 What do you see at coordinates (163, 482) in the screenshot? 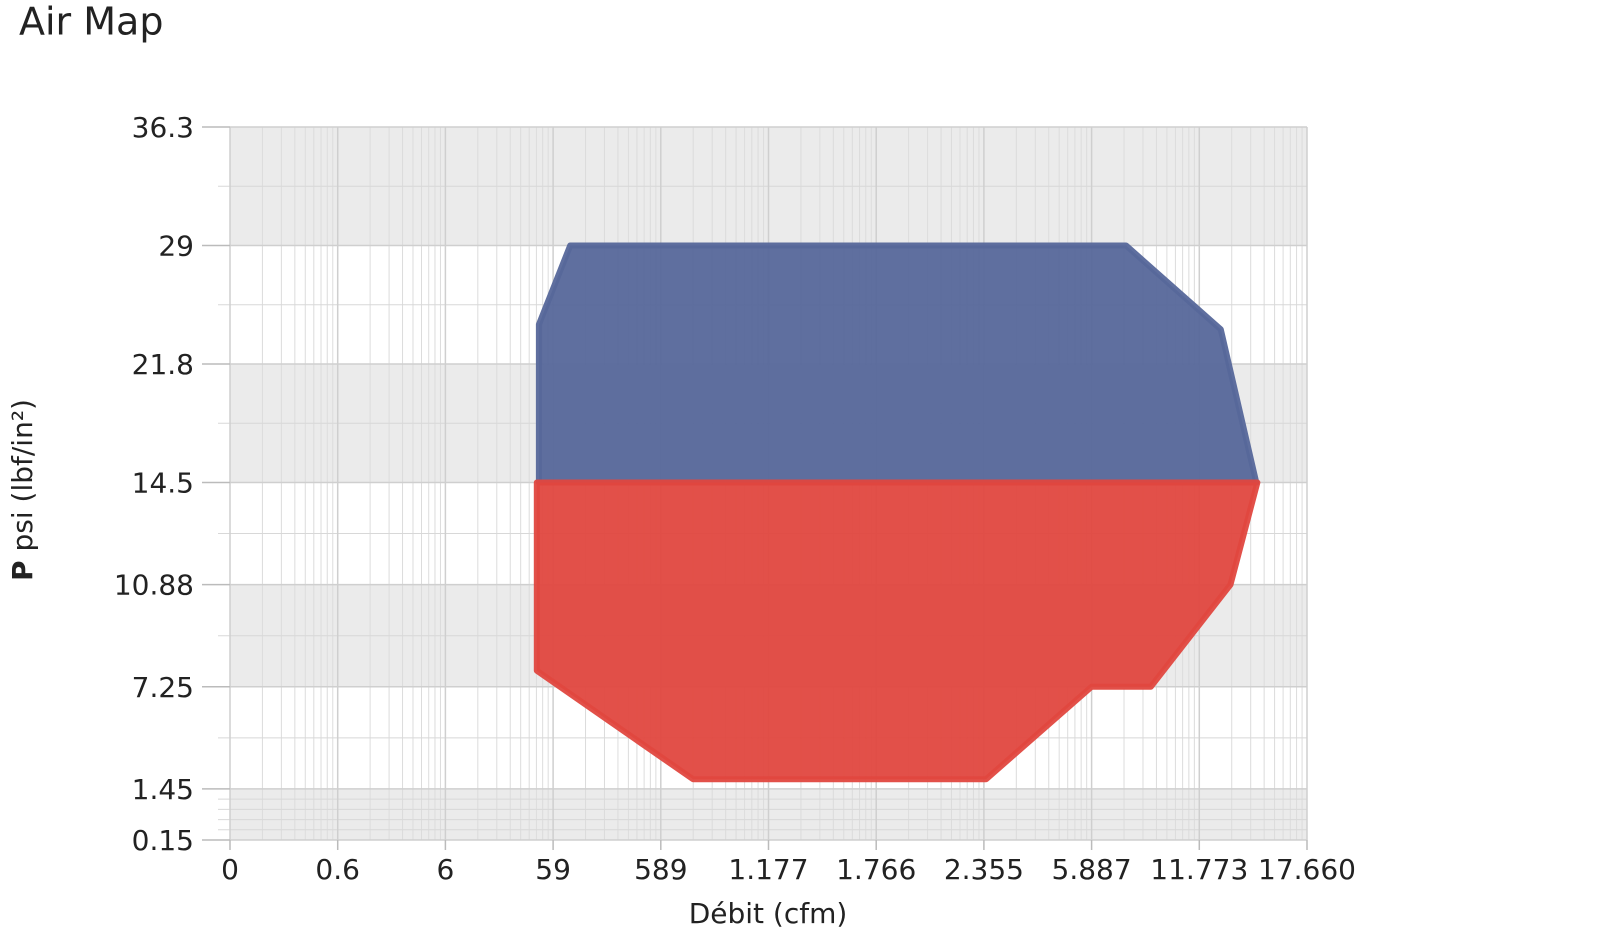
I see `y-tick-label: 14.5` at bounding box center [163, 482].